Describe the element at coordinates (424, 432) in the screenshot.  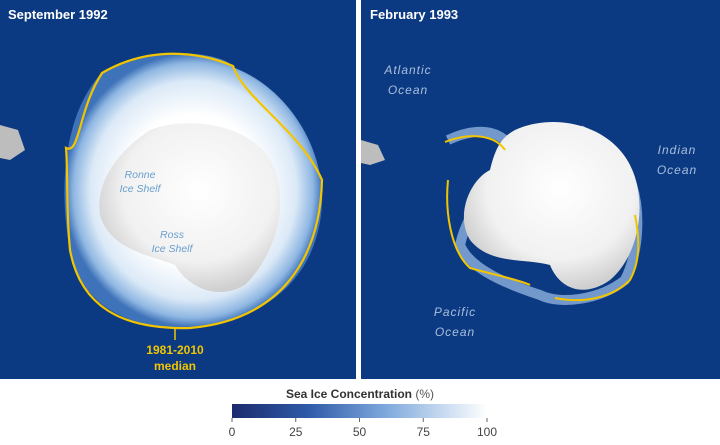
I see `tick-label: 75` at that location.